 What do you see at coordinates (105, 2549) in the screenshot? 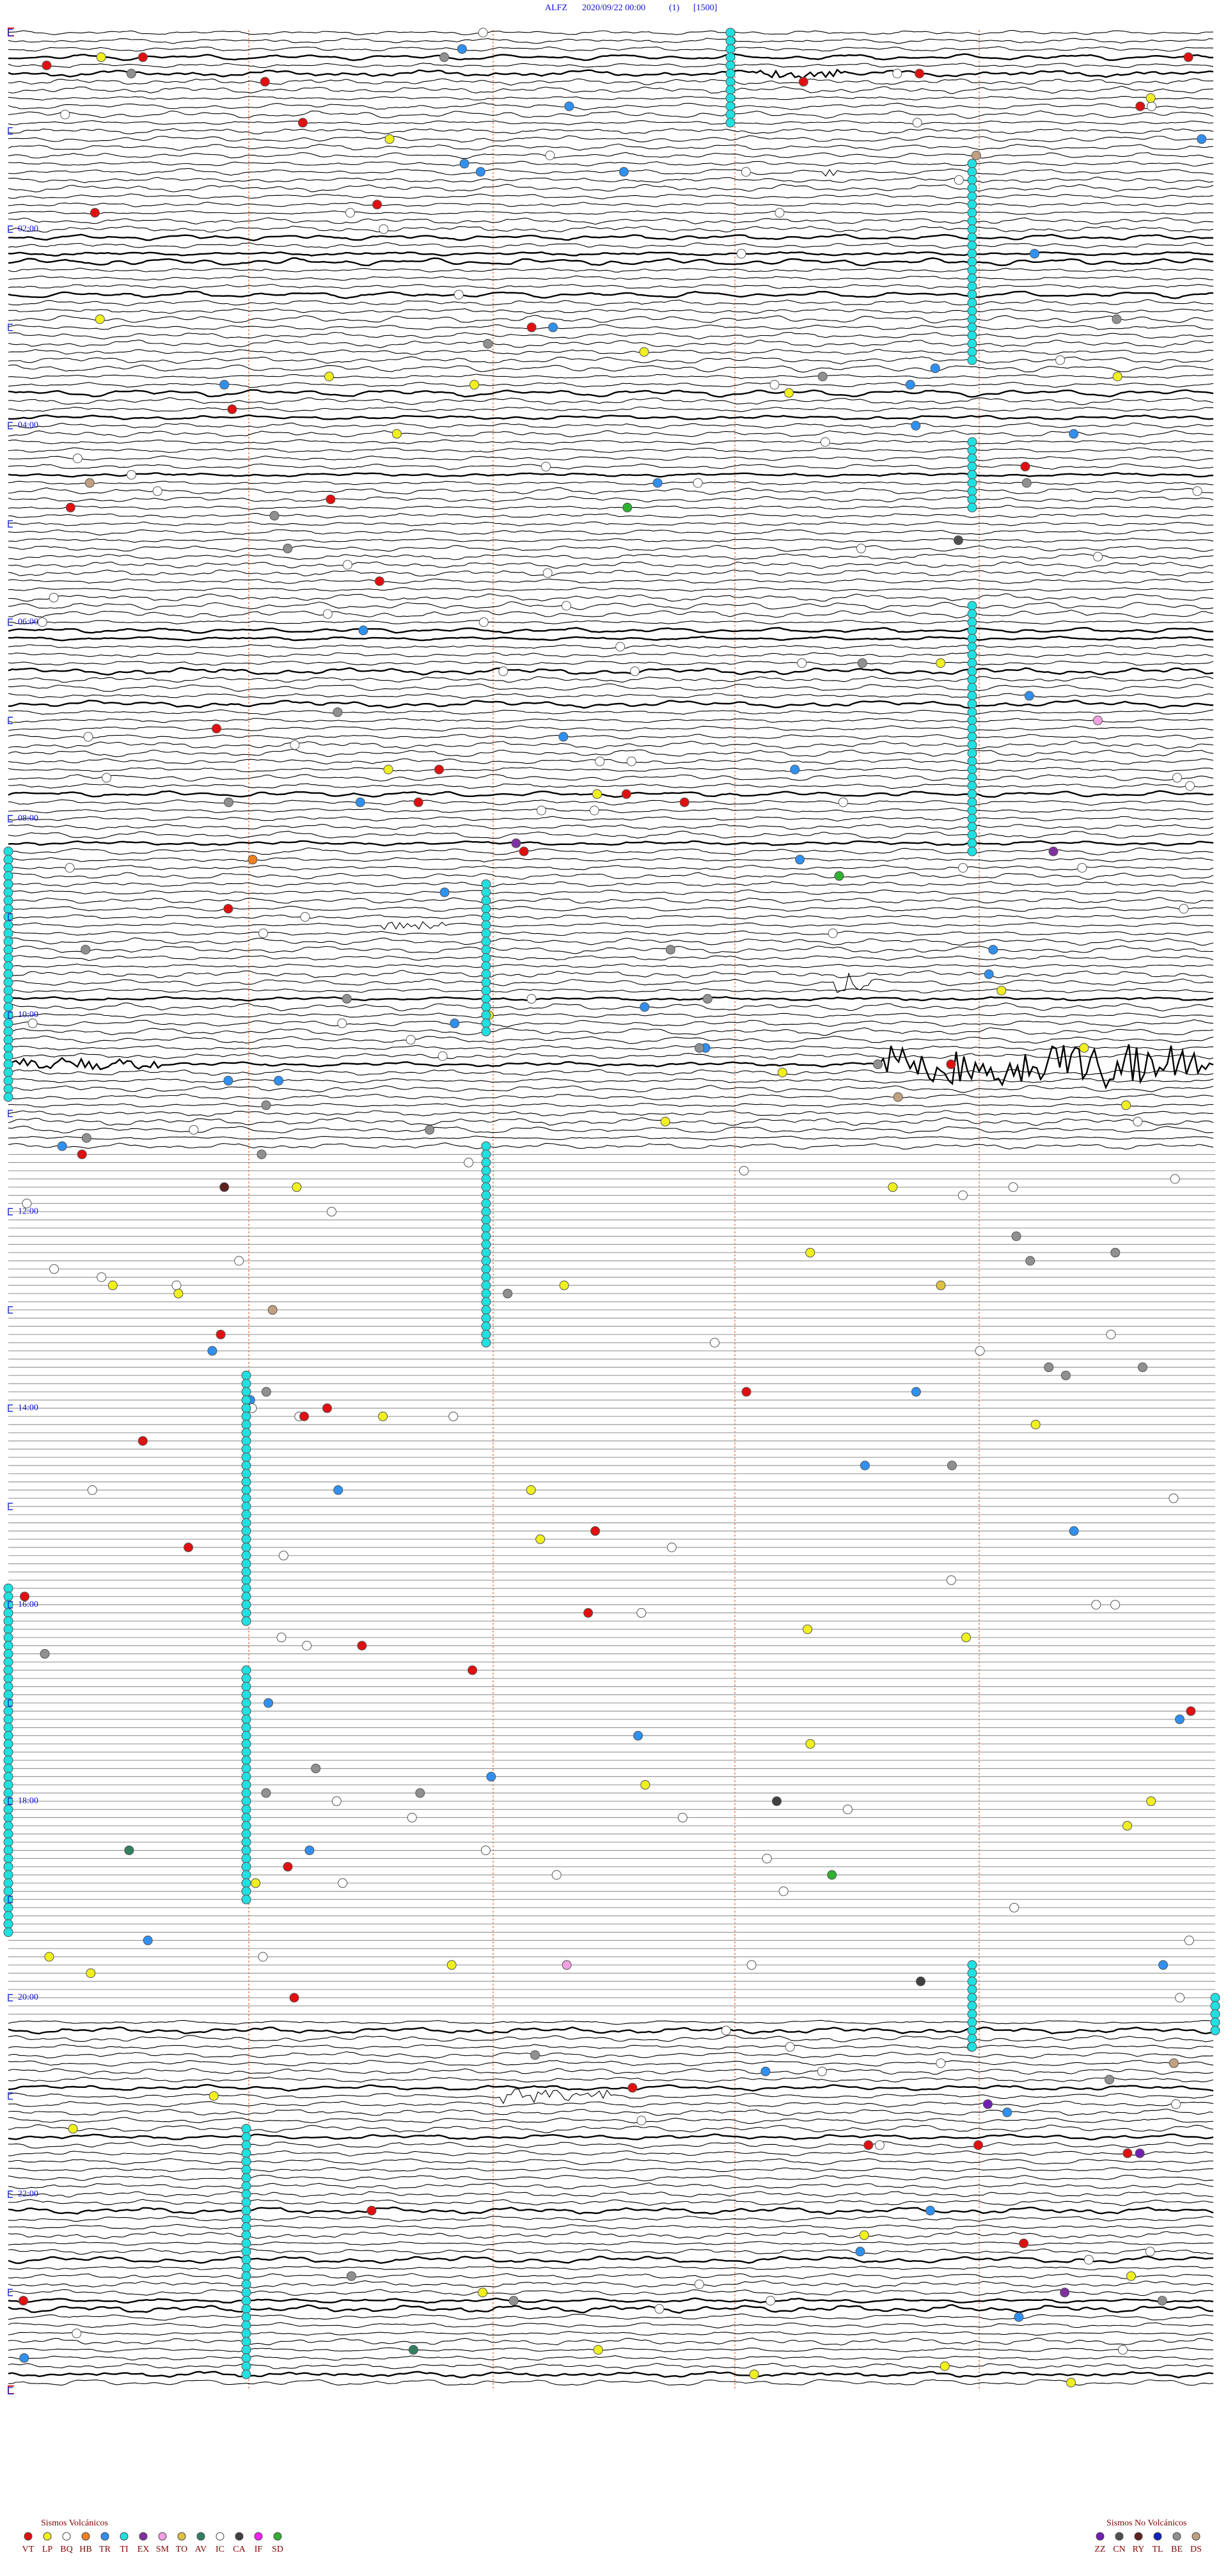
I see `legend-label: TR` at bounding box center [105, 2549].